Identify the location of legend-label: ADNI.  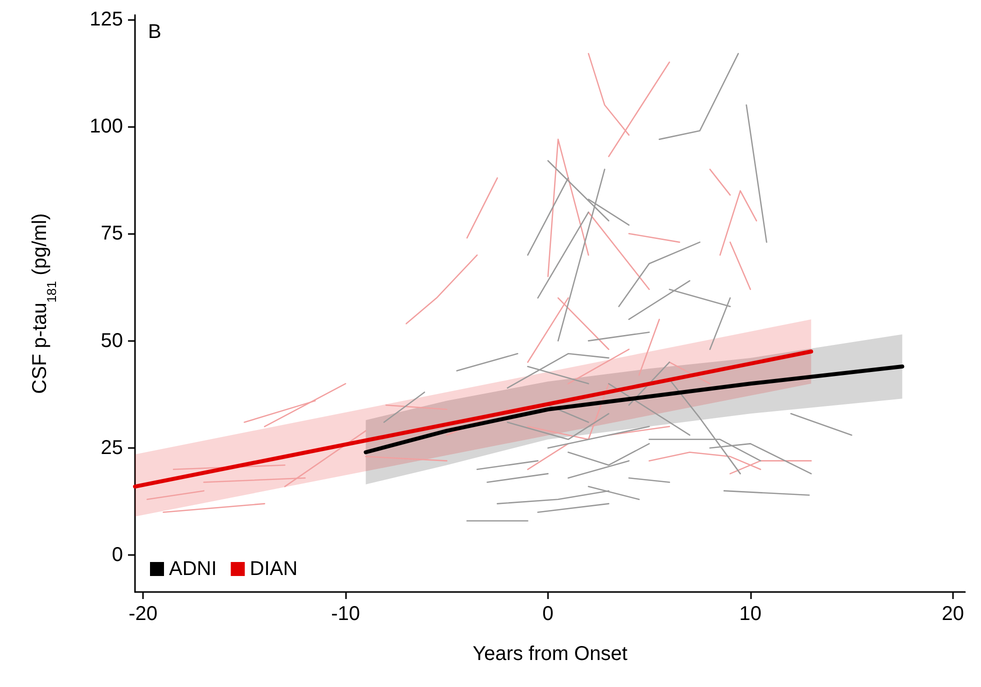
(193, 569).